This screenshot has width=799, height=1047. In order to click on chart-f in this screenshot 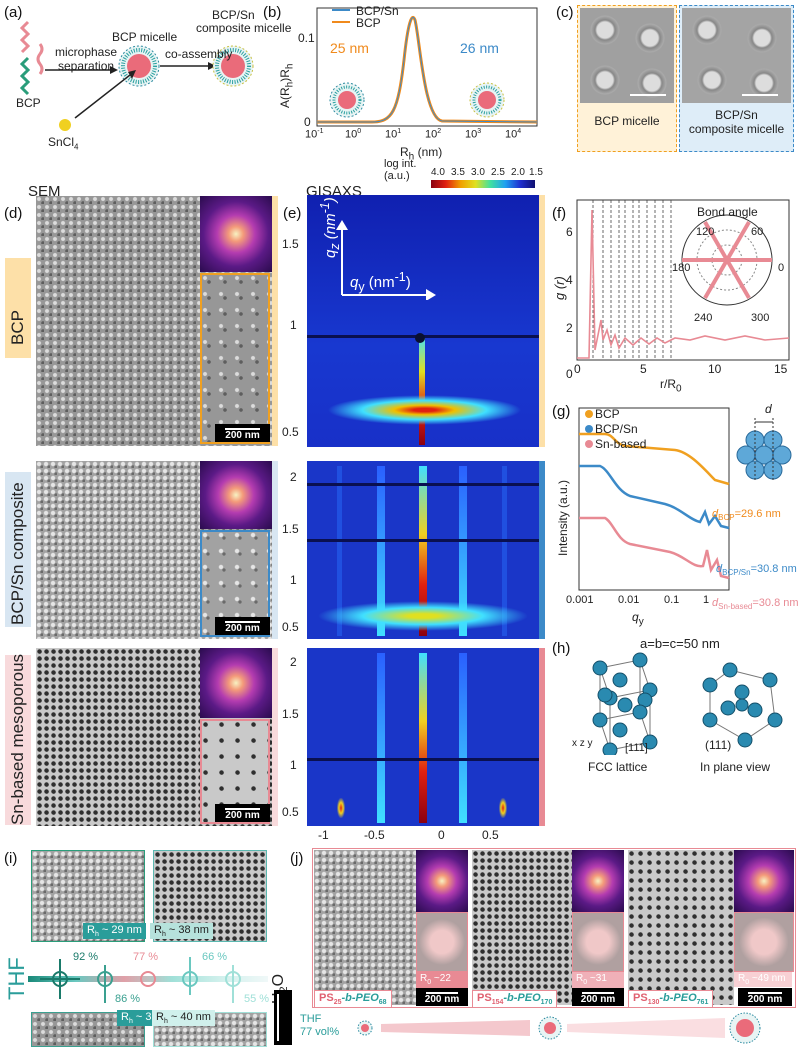, I will do `click(683, 280)`.